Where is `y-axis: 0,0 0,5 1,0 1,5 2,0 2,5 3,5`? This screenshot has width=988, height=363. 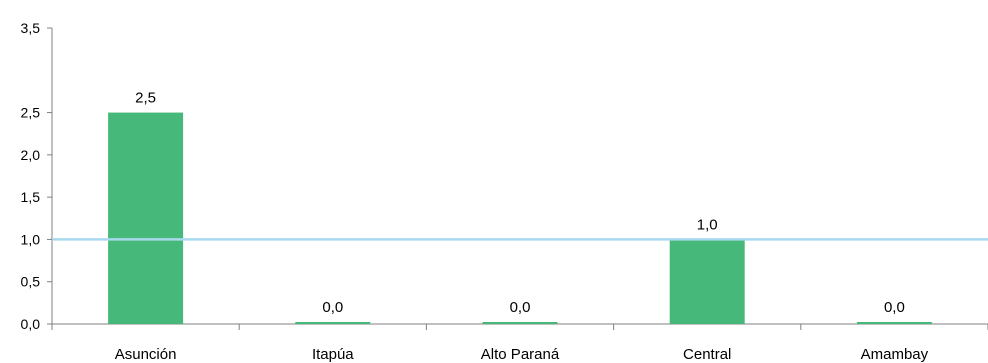 y-axis: 0,0 0,5 1,0 1,5 2,0 2,5 3,5 is located at coordinates (37, 176).